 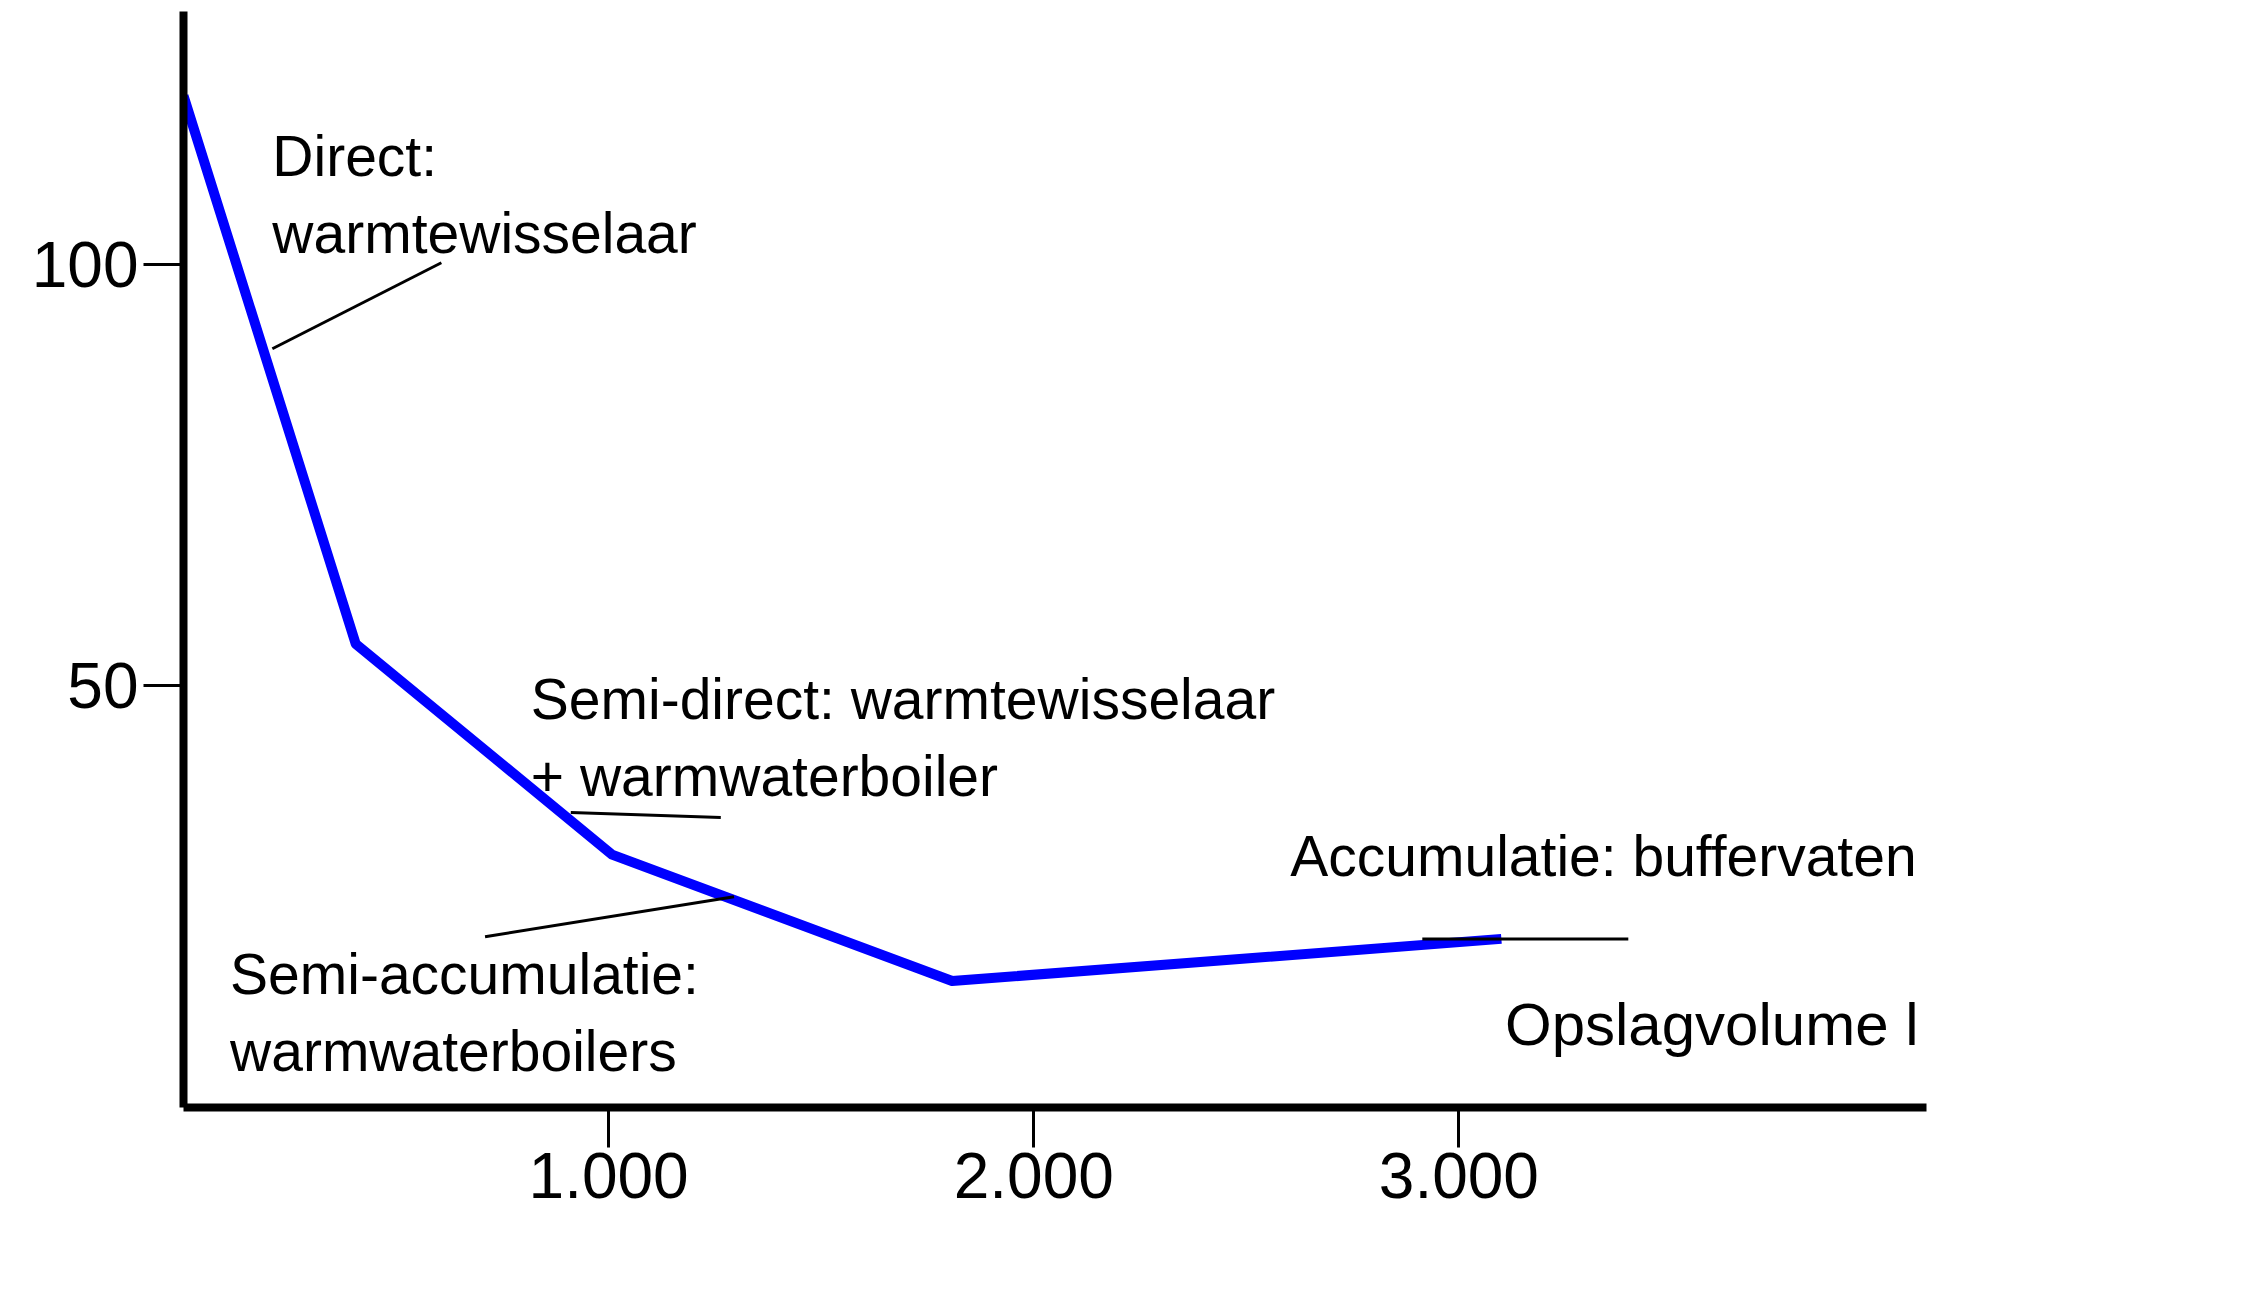 I want to click on annotation: Accumulatie: buffervaten, so click(x=1603, y=855).